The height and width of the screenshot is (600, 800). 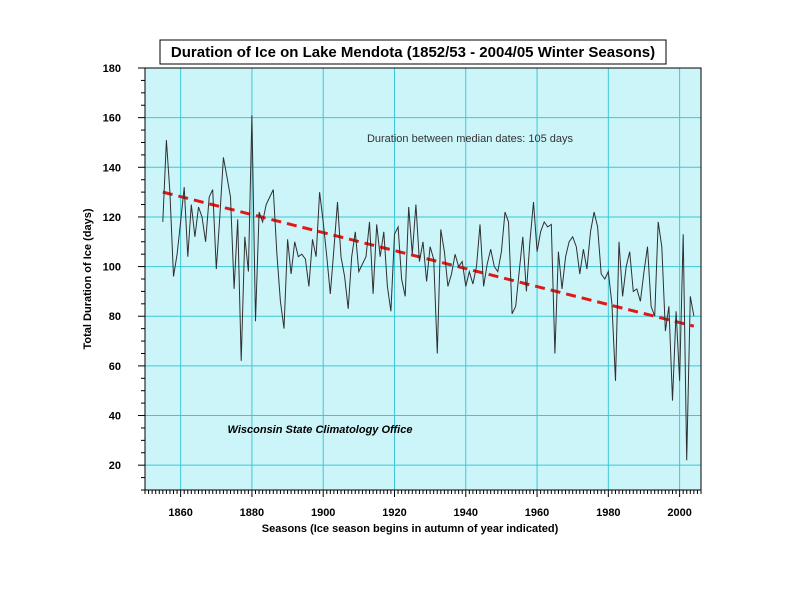 I want to click on y-tick-label: 80, so click(x=115, y=317).